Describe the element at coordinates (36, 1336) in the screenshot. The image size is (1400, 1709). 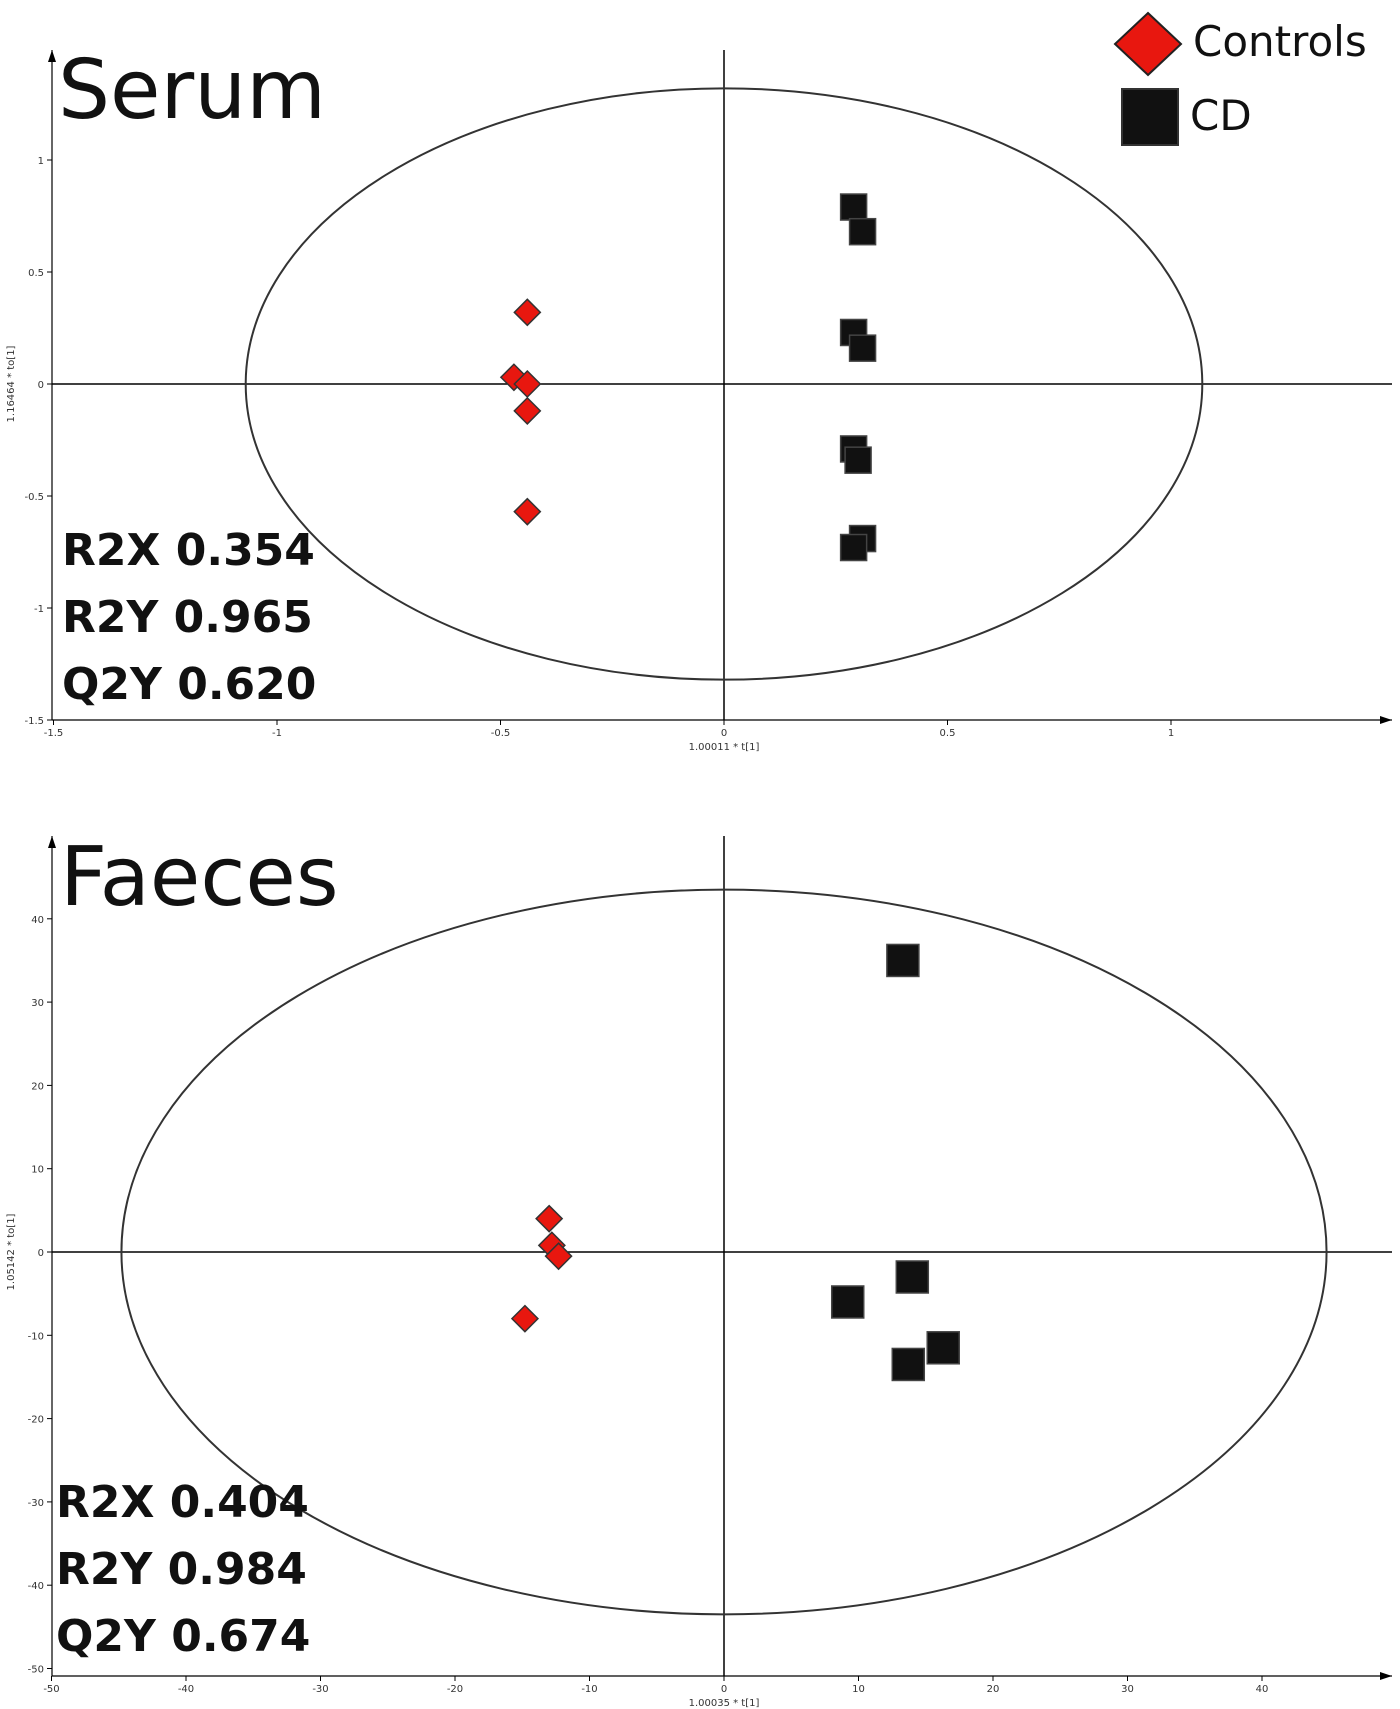
I see `y-tick-label: -10` at that location.